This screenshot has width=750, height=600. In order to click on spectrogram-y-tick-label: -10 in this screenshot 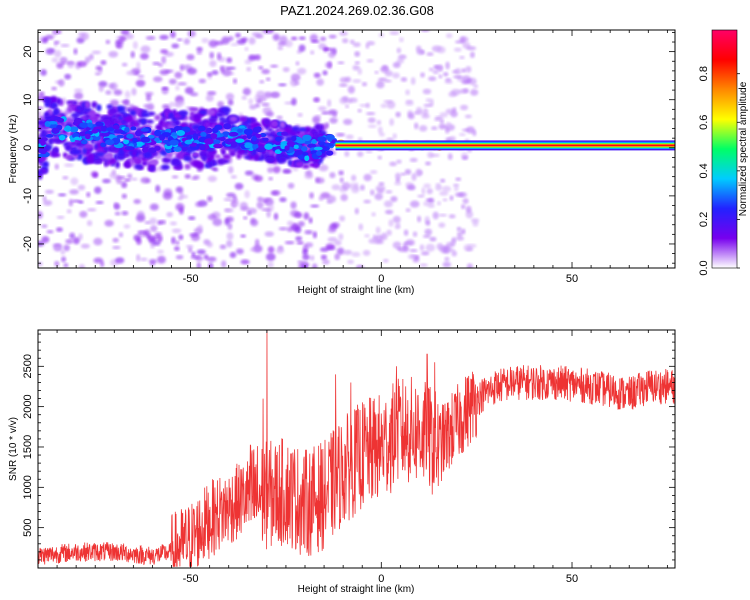, I will do `click(28, 196)`.